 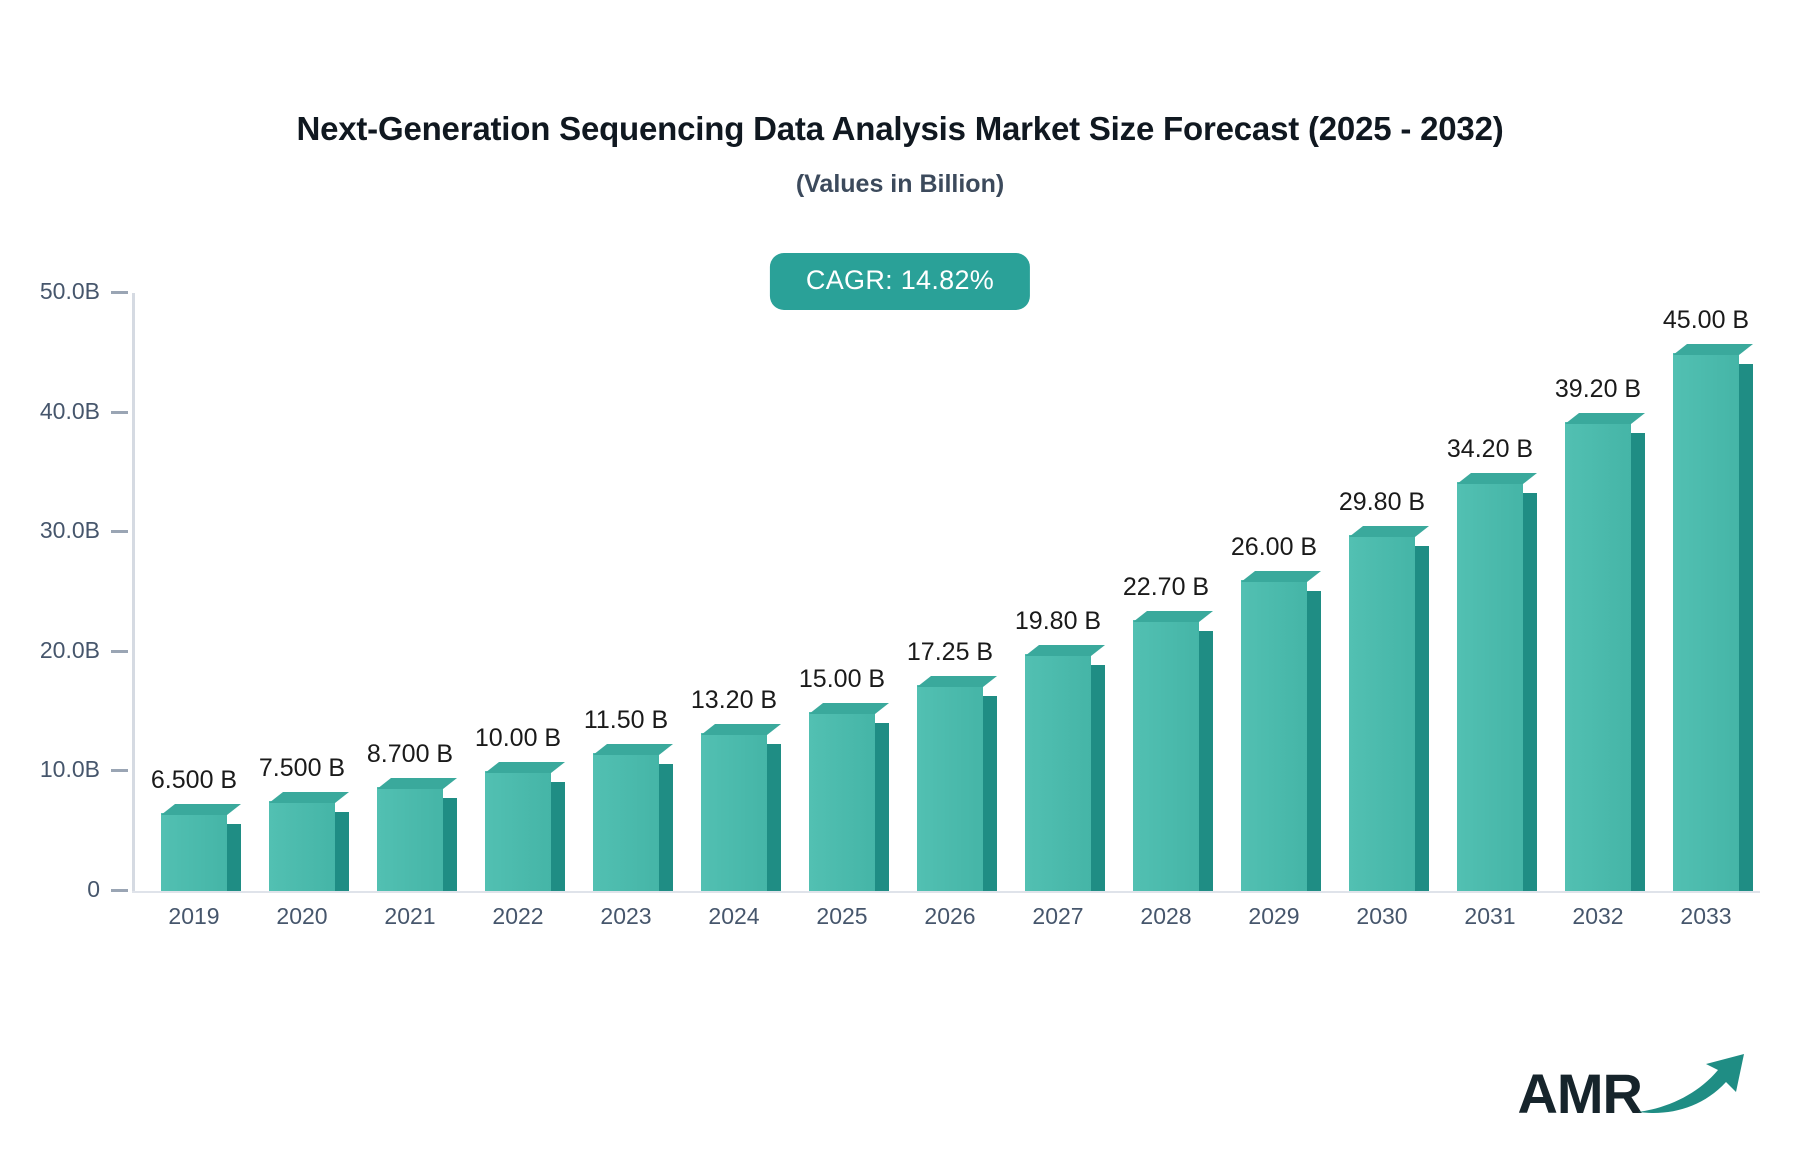 I want to click on bar-value-label: 8.700 B, so click(x=410, y=753).